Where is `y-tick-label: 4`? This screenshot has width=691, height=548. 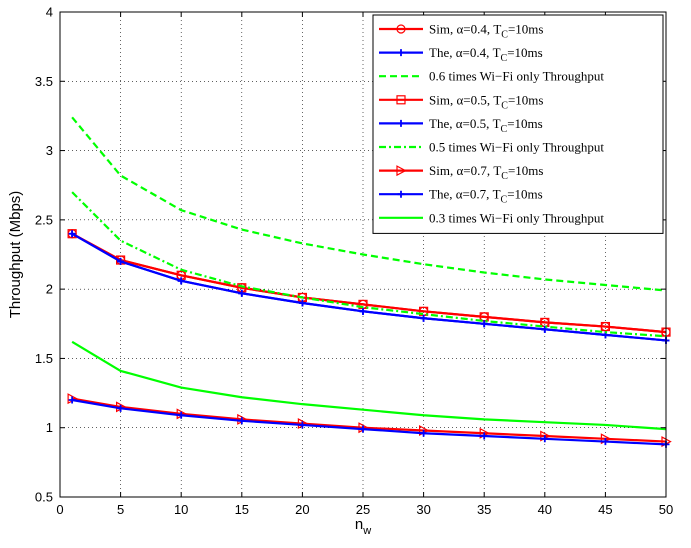
y-tick-label: 4 is located at coordinates (49, 12).